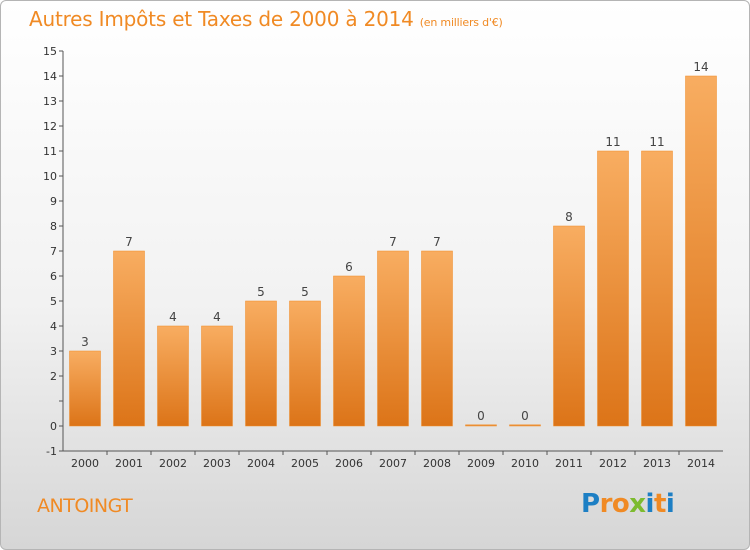 The width and height of the screenshot is (750, 550). What do you see at coordinates (53, 426) in the screenshot?
I see `y-tick-label: 0` at bounding box center [53, 426].